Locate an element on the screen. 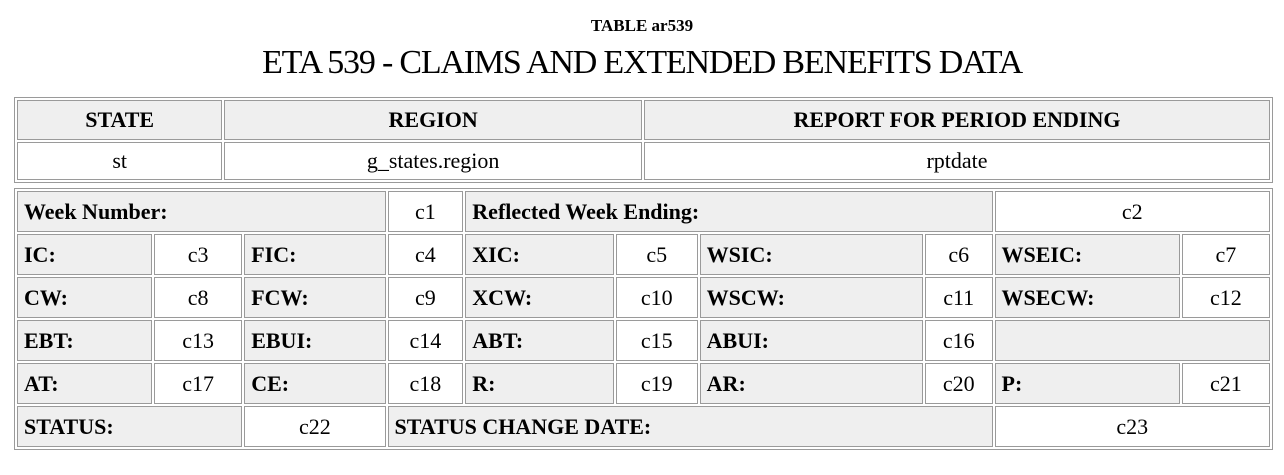 The width and height of the screenshot is (1284, 475). table-caption: TABLE ar539 is located at coordinates (642, 25).